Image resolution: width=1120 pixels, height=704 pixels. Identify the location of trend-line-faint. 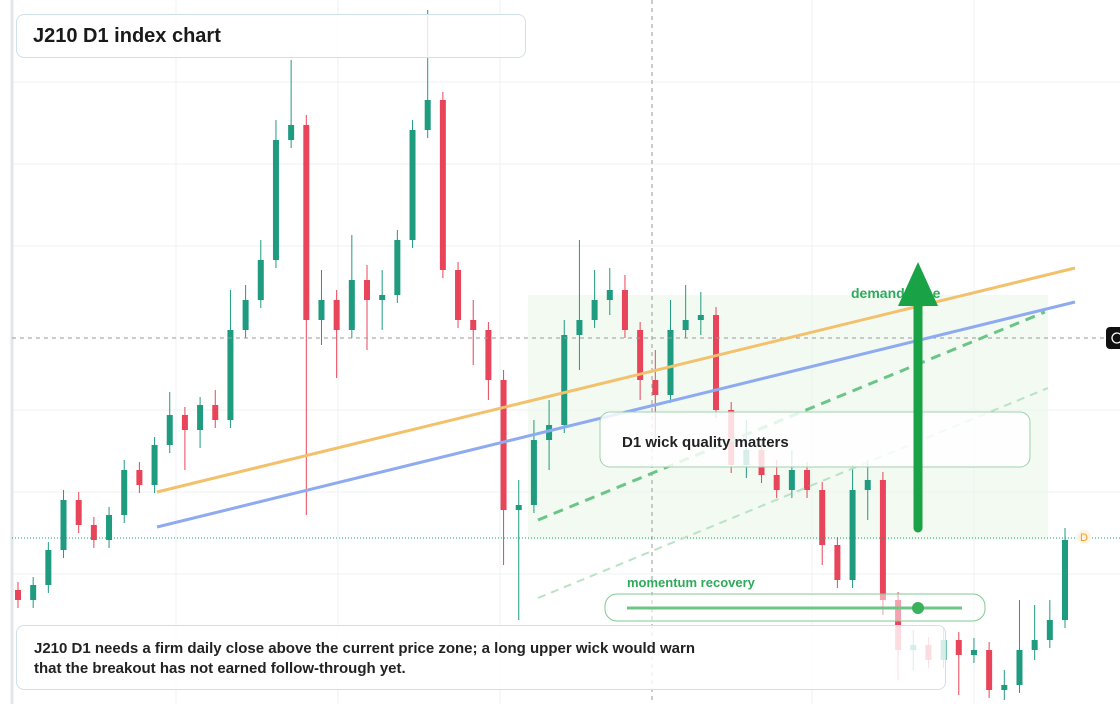
(793, 493).